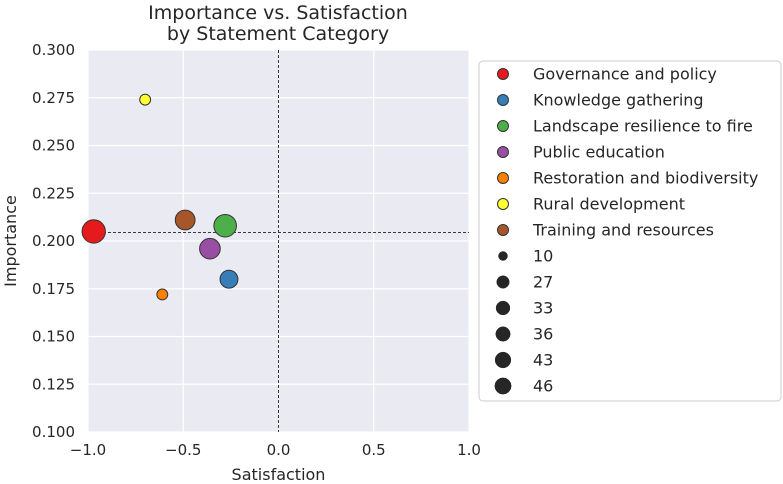 This screenshot has height=484, width=783. I want to click on y-tick-label: 0.250, so click(53, 146).